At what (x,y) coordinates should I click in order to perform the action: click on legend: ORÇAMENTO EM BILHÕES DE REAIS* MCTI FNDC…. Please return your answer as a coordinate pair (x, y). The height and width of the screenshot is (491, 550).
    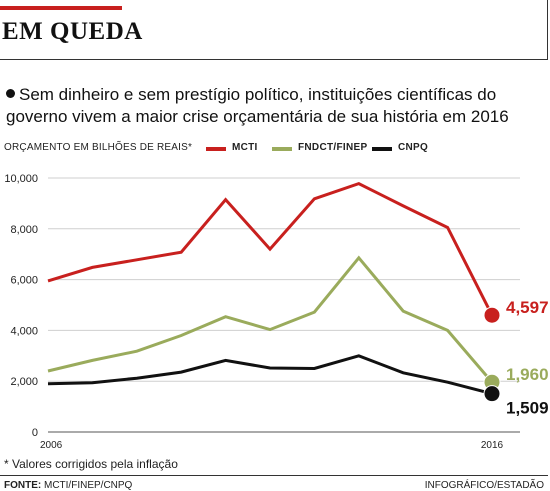
    Looking at the image, I should click on (274, 149).